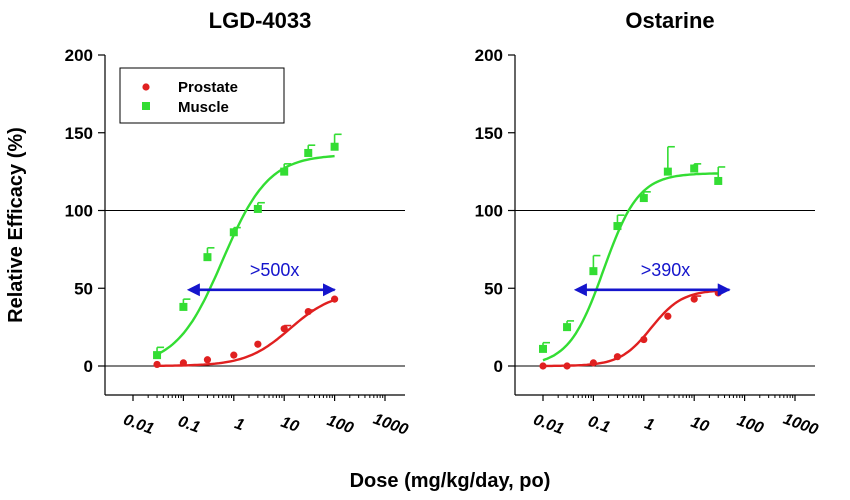 Image resolution: width=850 pixels, height=500 pixels. Describe the element at coordinates (666, 270) in the screenshot. I see `selectivity-label: >390x` at that location.